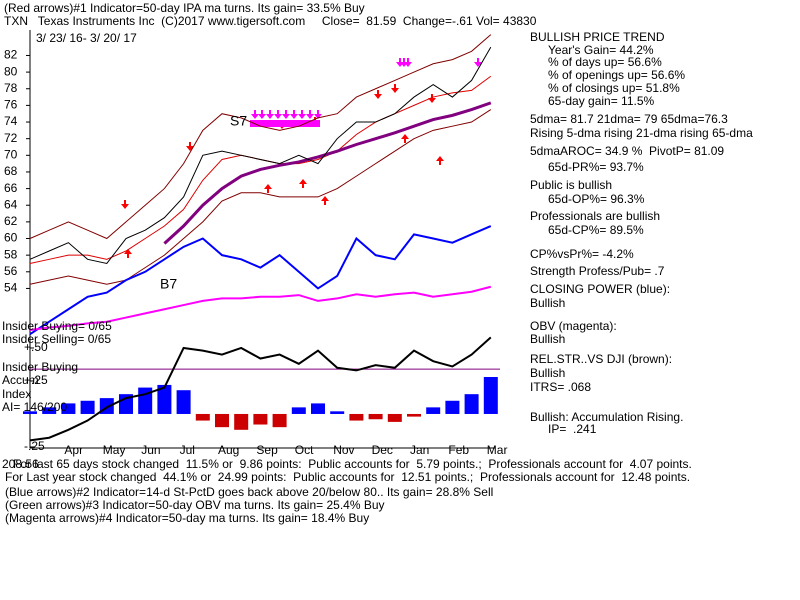 The image size is (800, 600). Describe the element at coordinates (582, 254) in the screenshot. I see `sidebar-text: CP%vsPr%= -4.2%` at that location.